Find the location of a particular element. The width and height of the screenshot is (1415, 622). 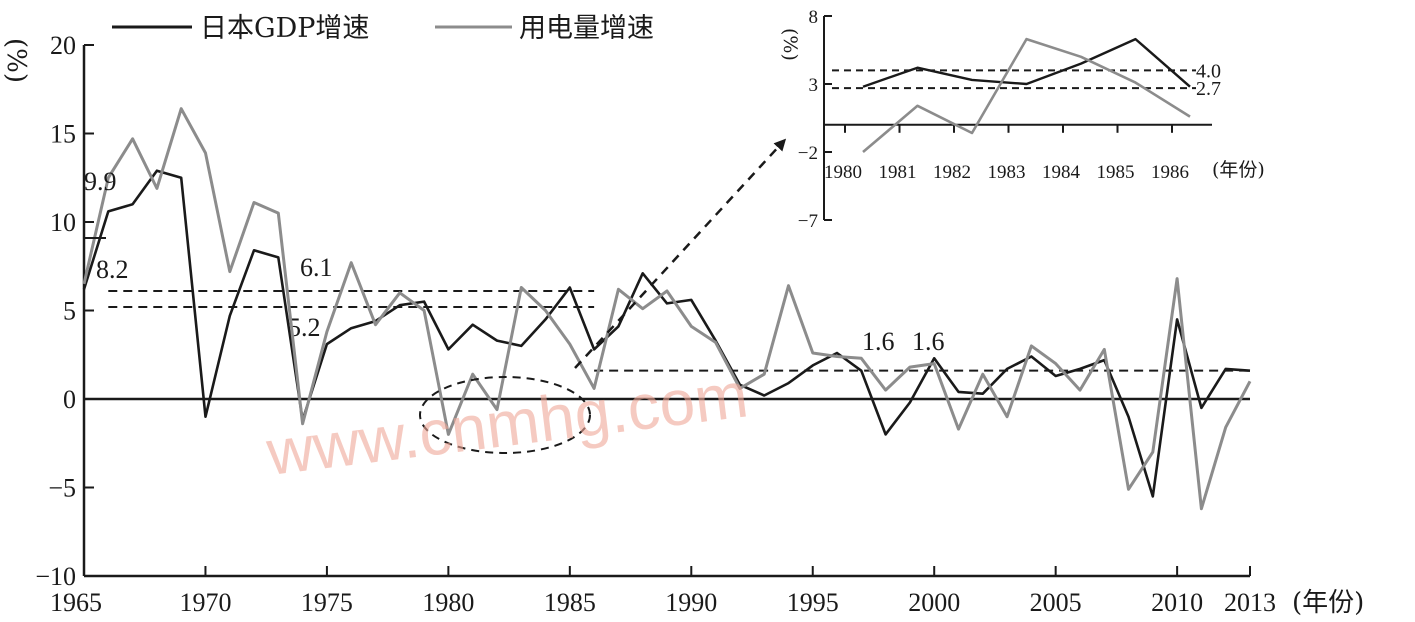

inset-x-tick-label-1: 1981 is located at coordinates (898, 172).